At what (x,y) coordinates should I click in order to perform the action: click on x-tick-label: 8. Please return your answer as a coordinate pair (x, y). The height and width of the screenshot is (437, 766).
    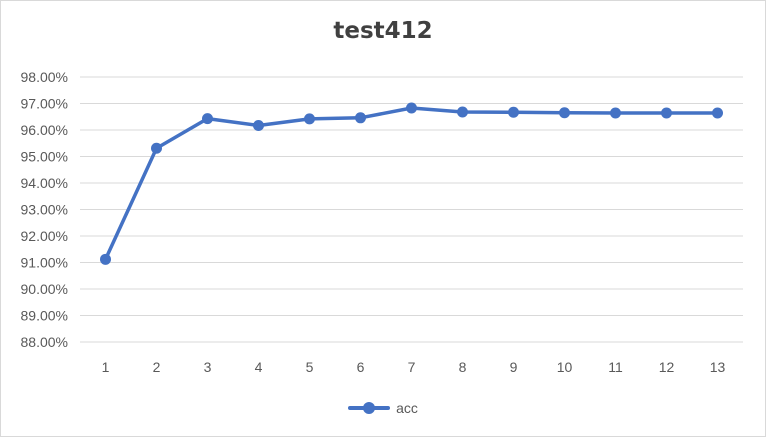
    Looking at the image, I should click on (463, 367).